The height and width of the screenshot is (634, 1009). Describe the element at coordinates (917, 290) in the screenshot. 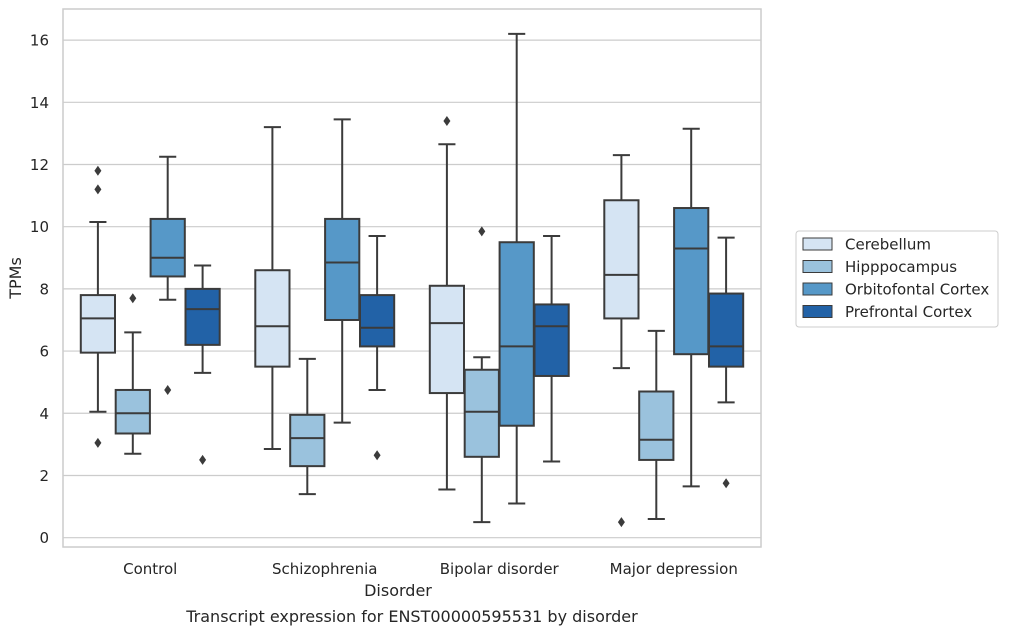

I see `legend-label: Orbitofontal Cortex` at that location.